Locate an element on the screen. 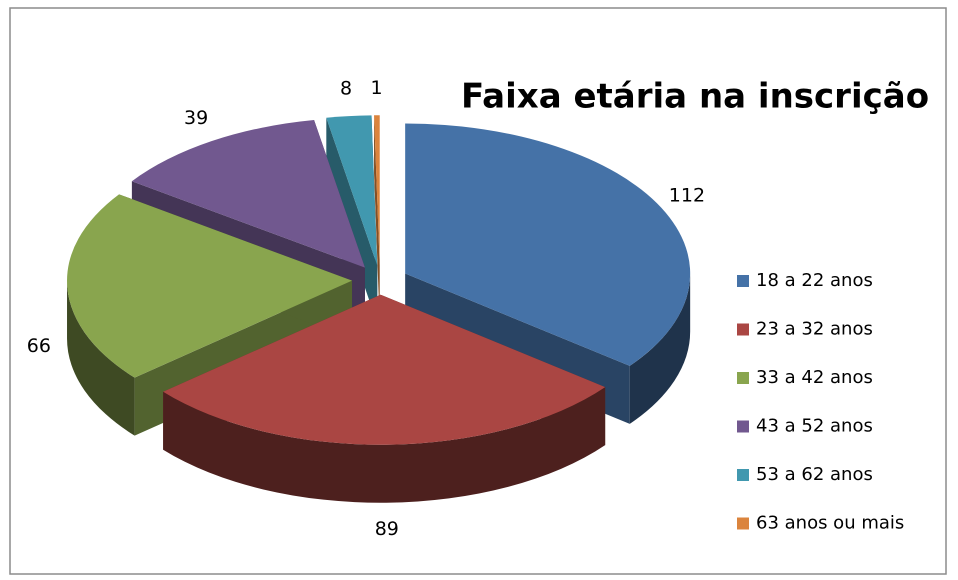  slice-radial-wall is located at coordinates (377, 219).